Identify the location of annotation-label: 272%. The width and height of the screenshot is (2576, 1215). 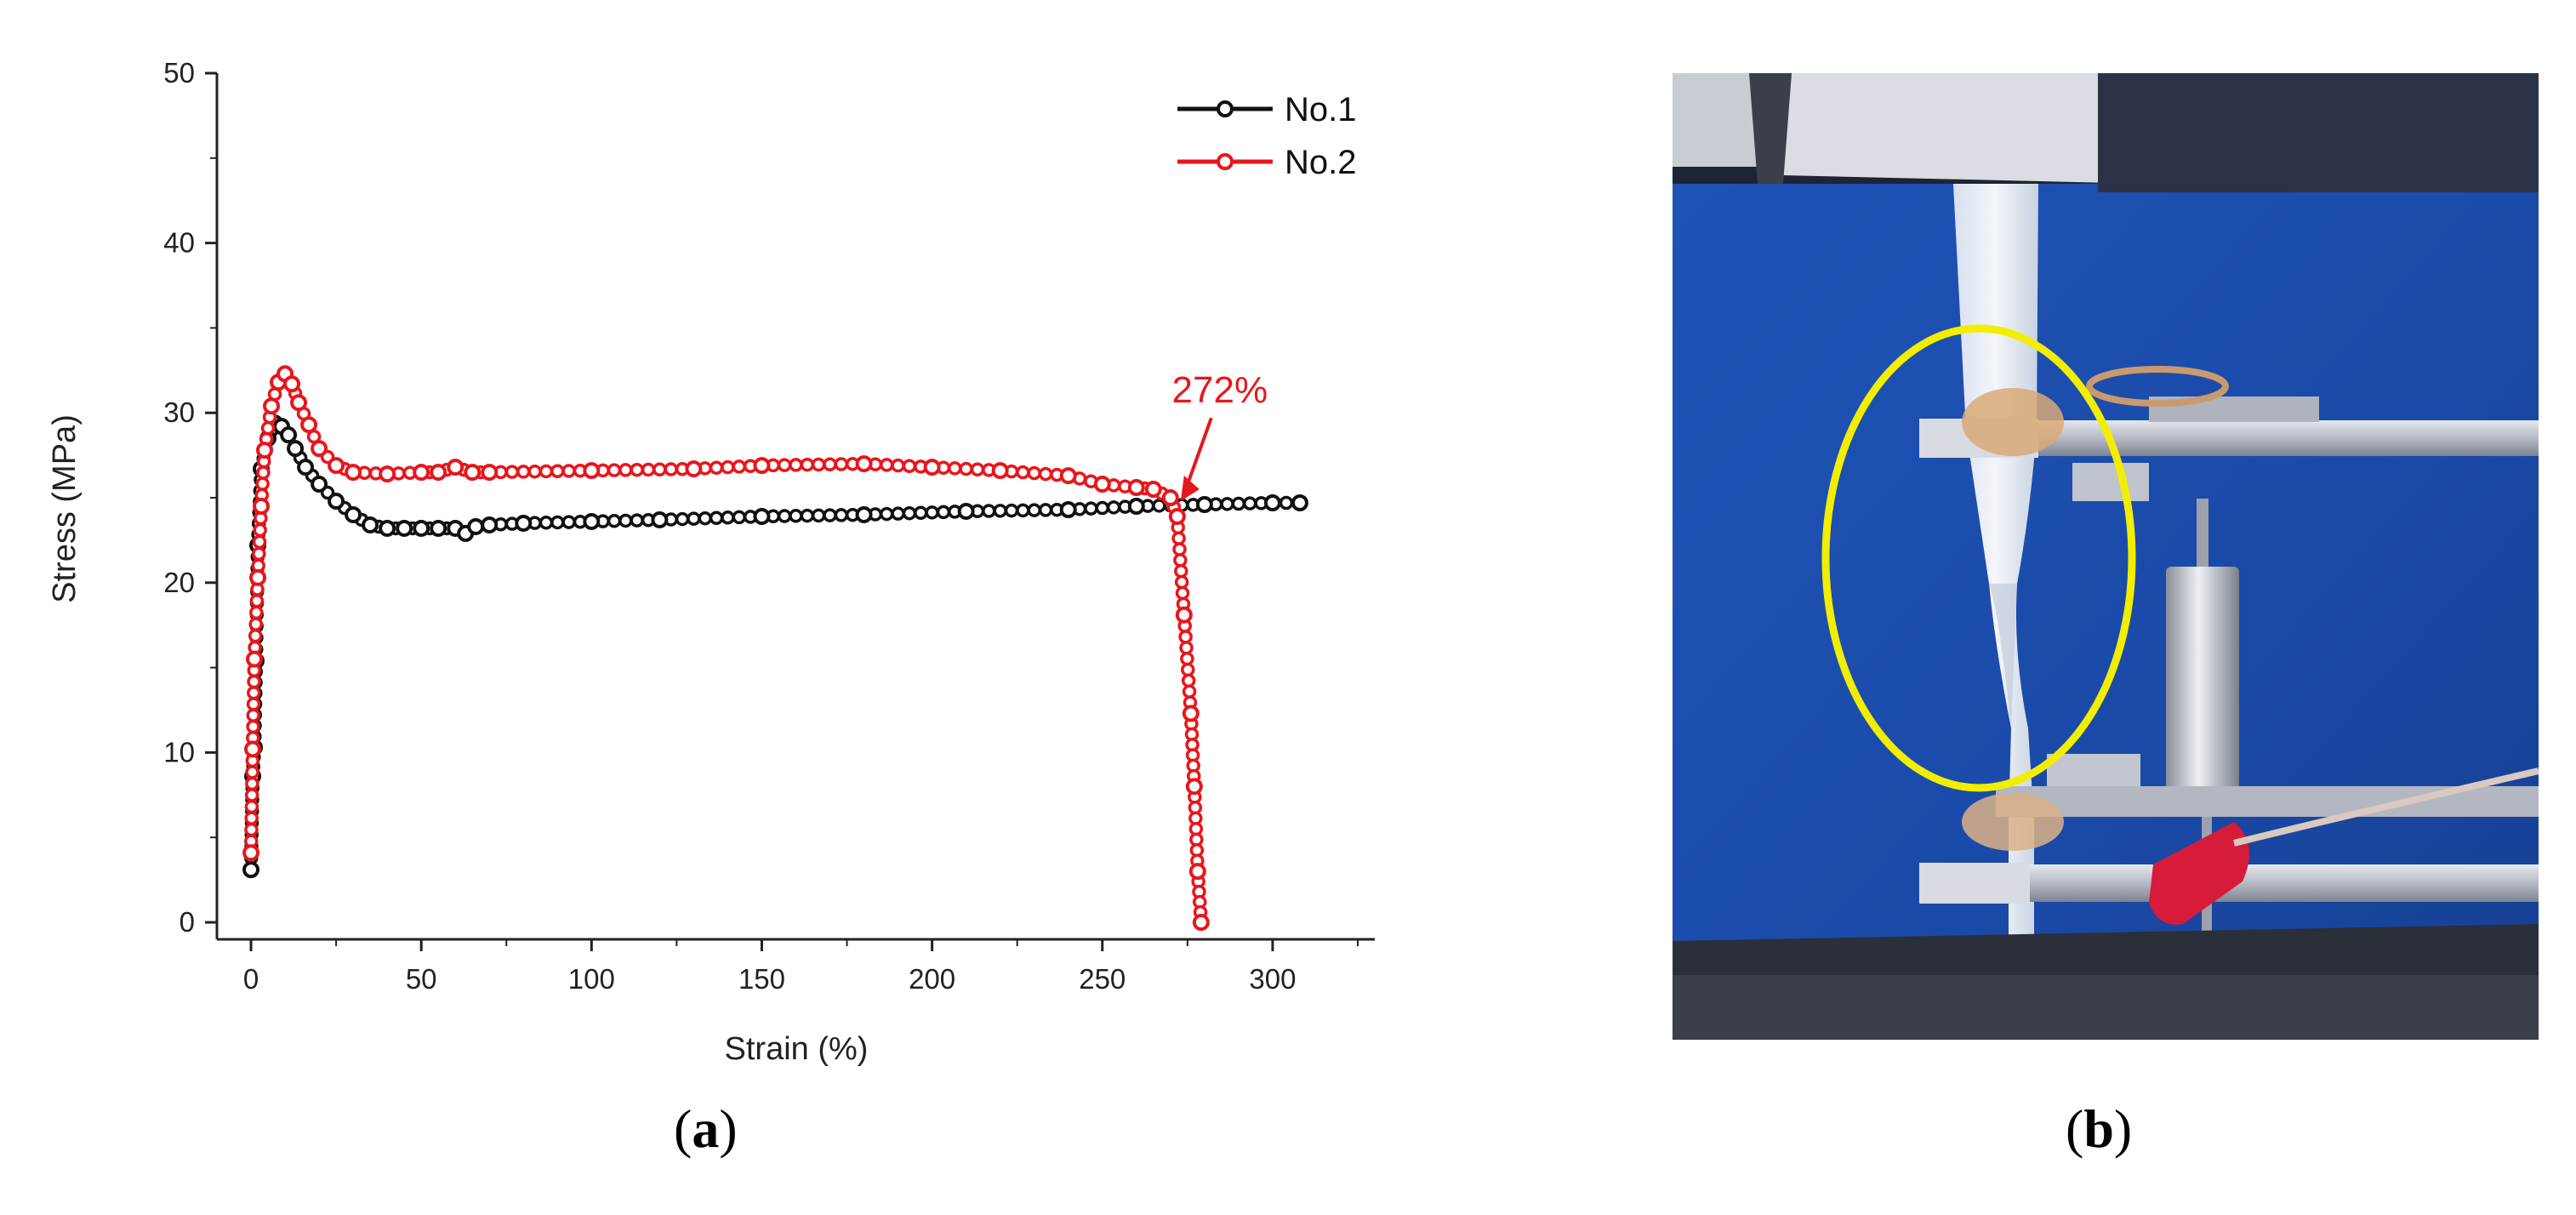
(1220, 390).